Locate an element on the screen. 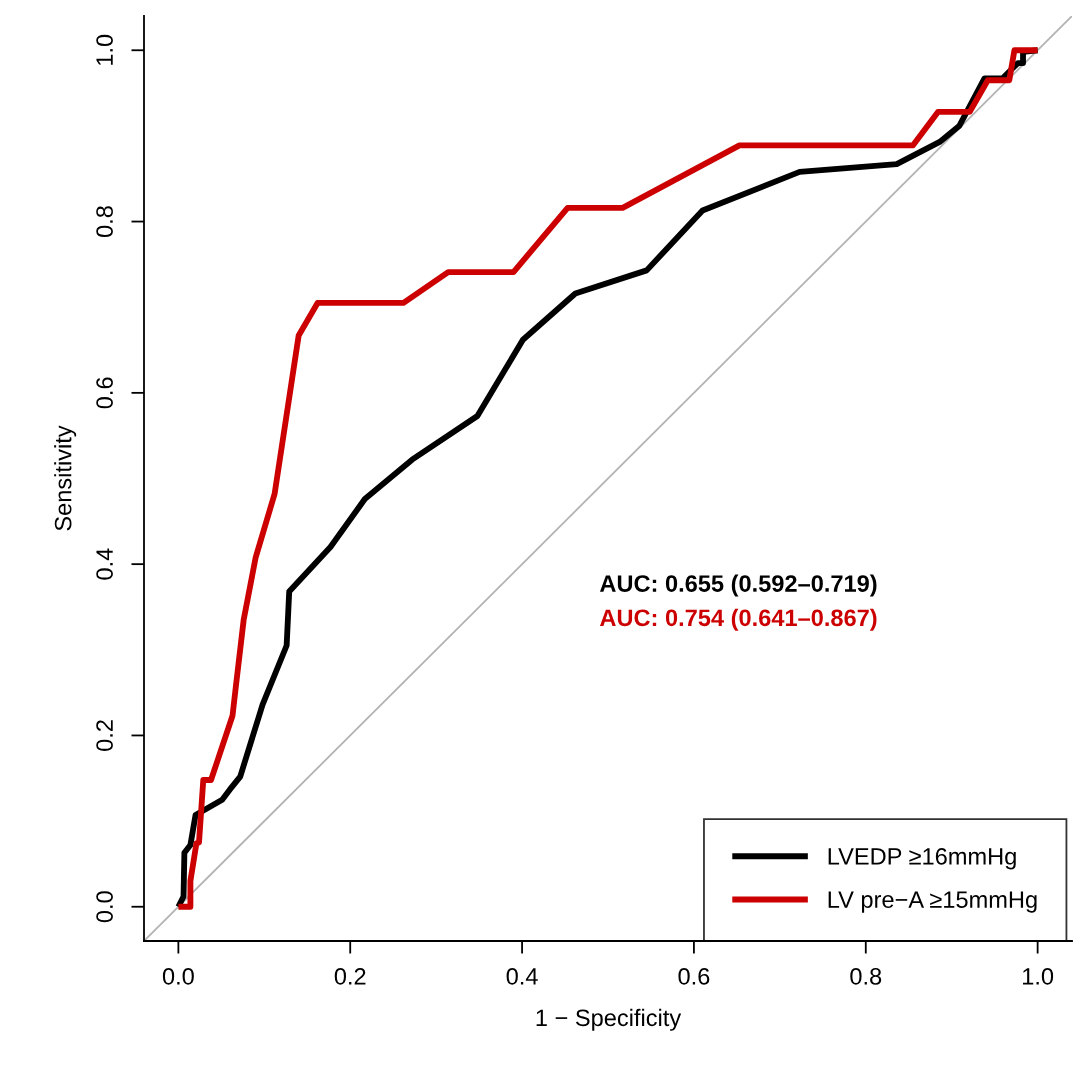  legend-label: LVEDP ≥16mmHg is located at coordinates (922, 859).